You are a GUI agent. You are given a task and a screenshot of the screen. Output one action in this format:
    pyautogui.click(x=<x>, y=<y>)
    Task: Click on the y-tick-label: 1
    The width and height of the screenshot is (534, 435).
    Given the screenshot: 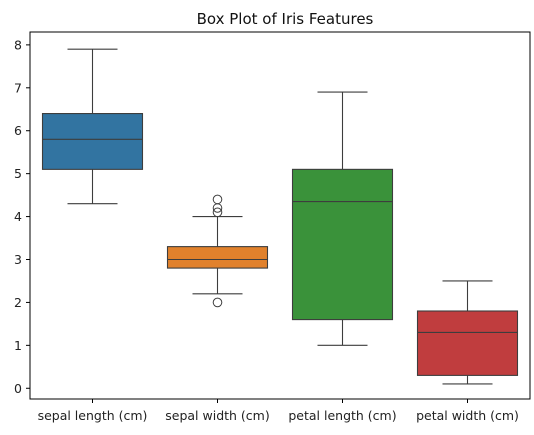 What is the action you would take?
    pyautogui.click(x=18, y=345)
    